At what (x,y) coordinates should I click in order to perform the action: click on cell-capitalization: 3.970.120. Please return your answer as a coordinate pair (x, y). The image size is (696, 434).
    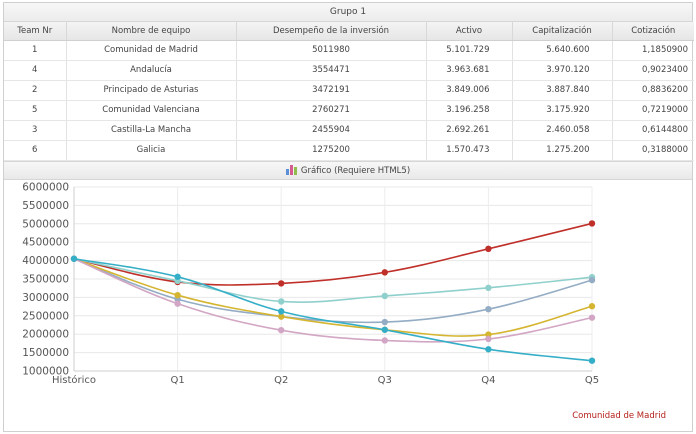
    Looking at the image, I should click on (562, 70).